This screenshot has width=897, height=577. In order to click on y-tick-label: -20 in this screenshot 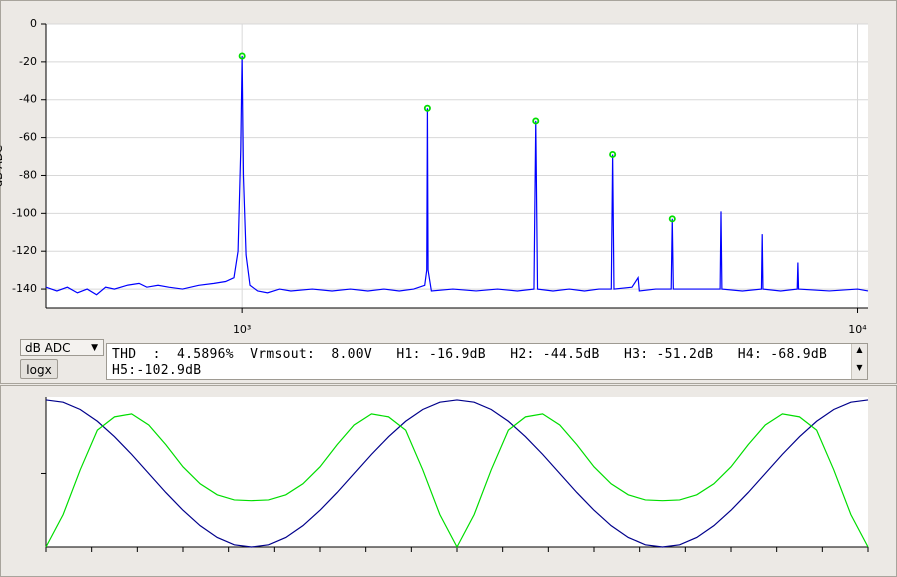, I will do `click(28, 61)`.